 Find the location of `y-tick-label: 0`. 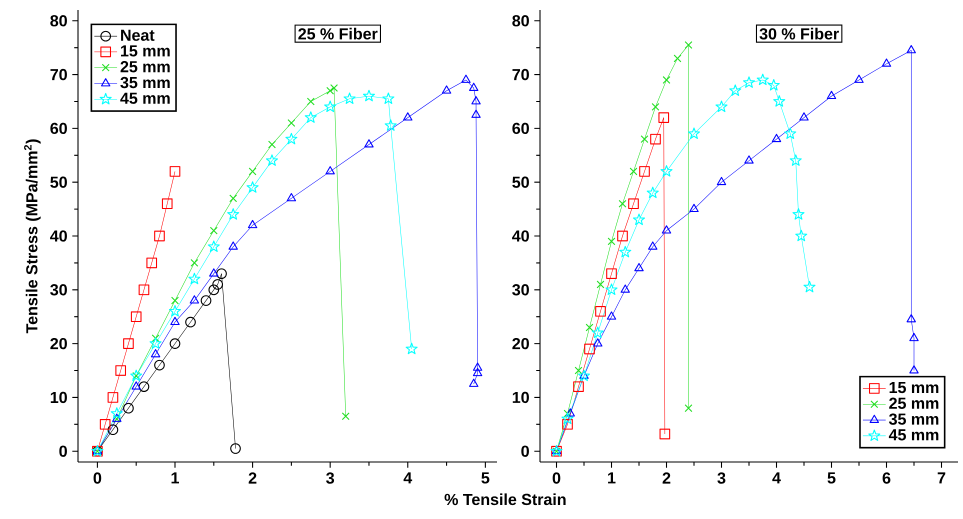

y-tick-label: 0 is located at coordinates (63, 451).